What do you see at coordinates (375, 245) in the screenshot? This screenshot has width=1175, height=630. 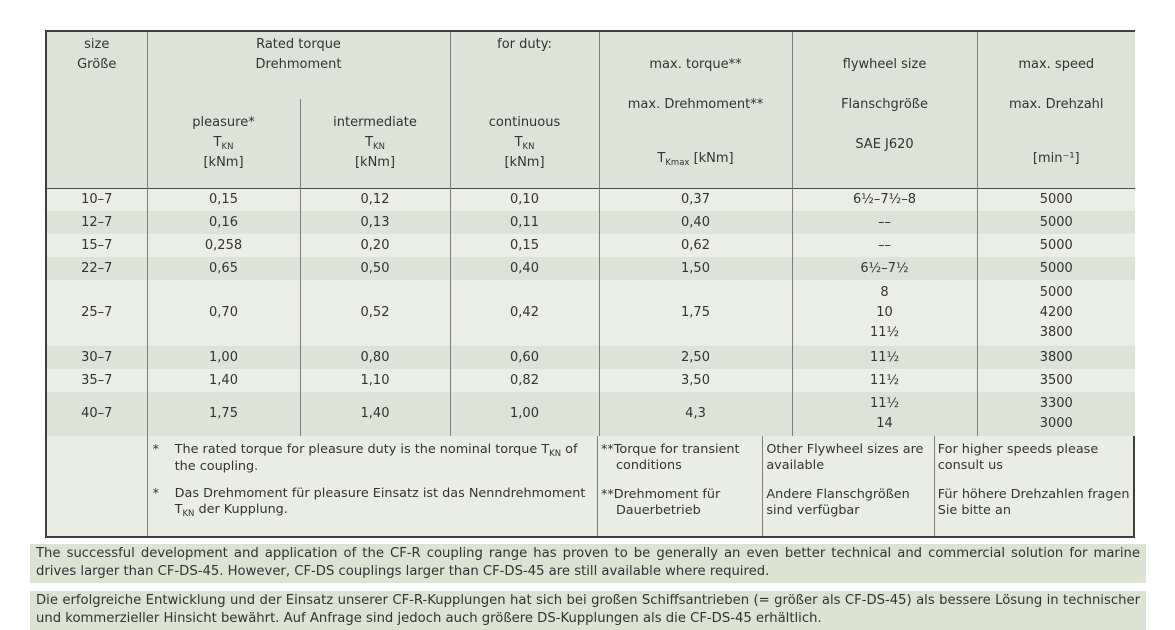 I see `cell-intermediate-torque: 0,20` at bounding box center [375, 245].